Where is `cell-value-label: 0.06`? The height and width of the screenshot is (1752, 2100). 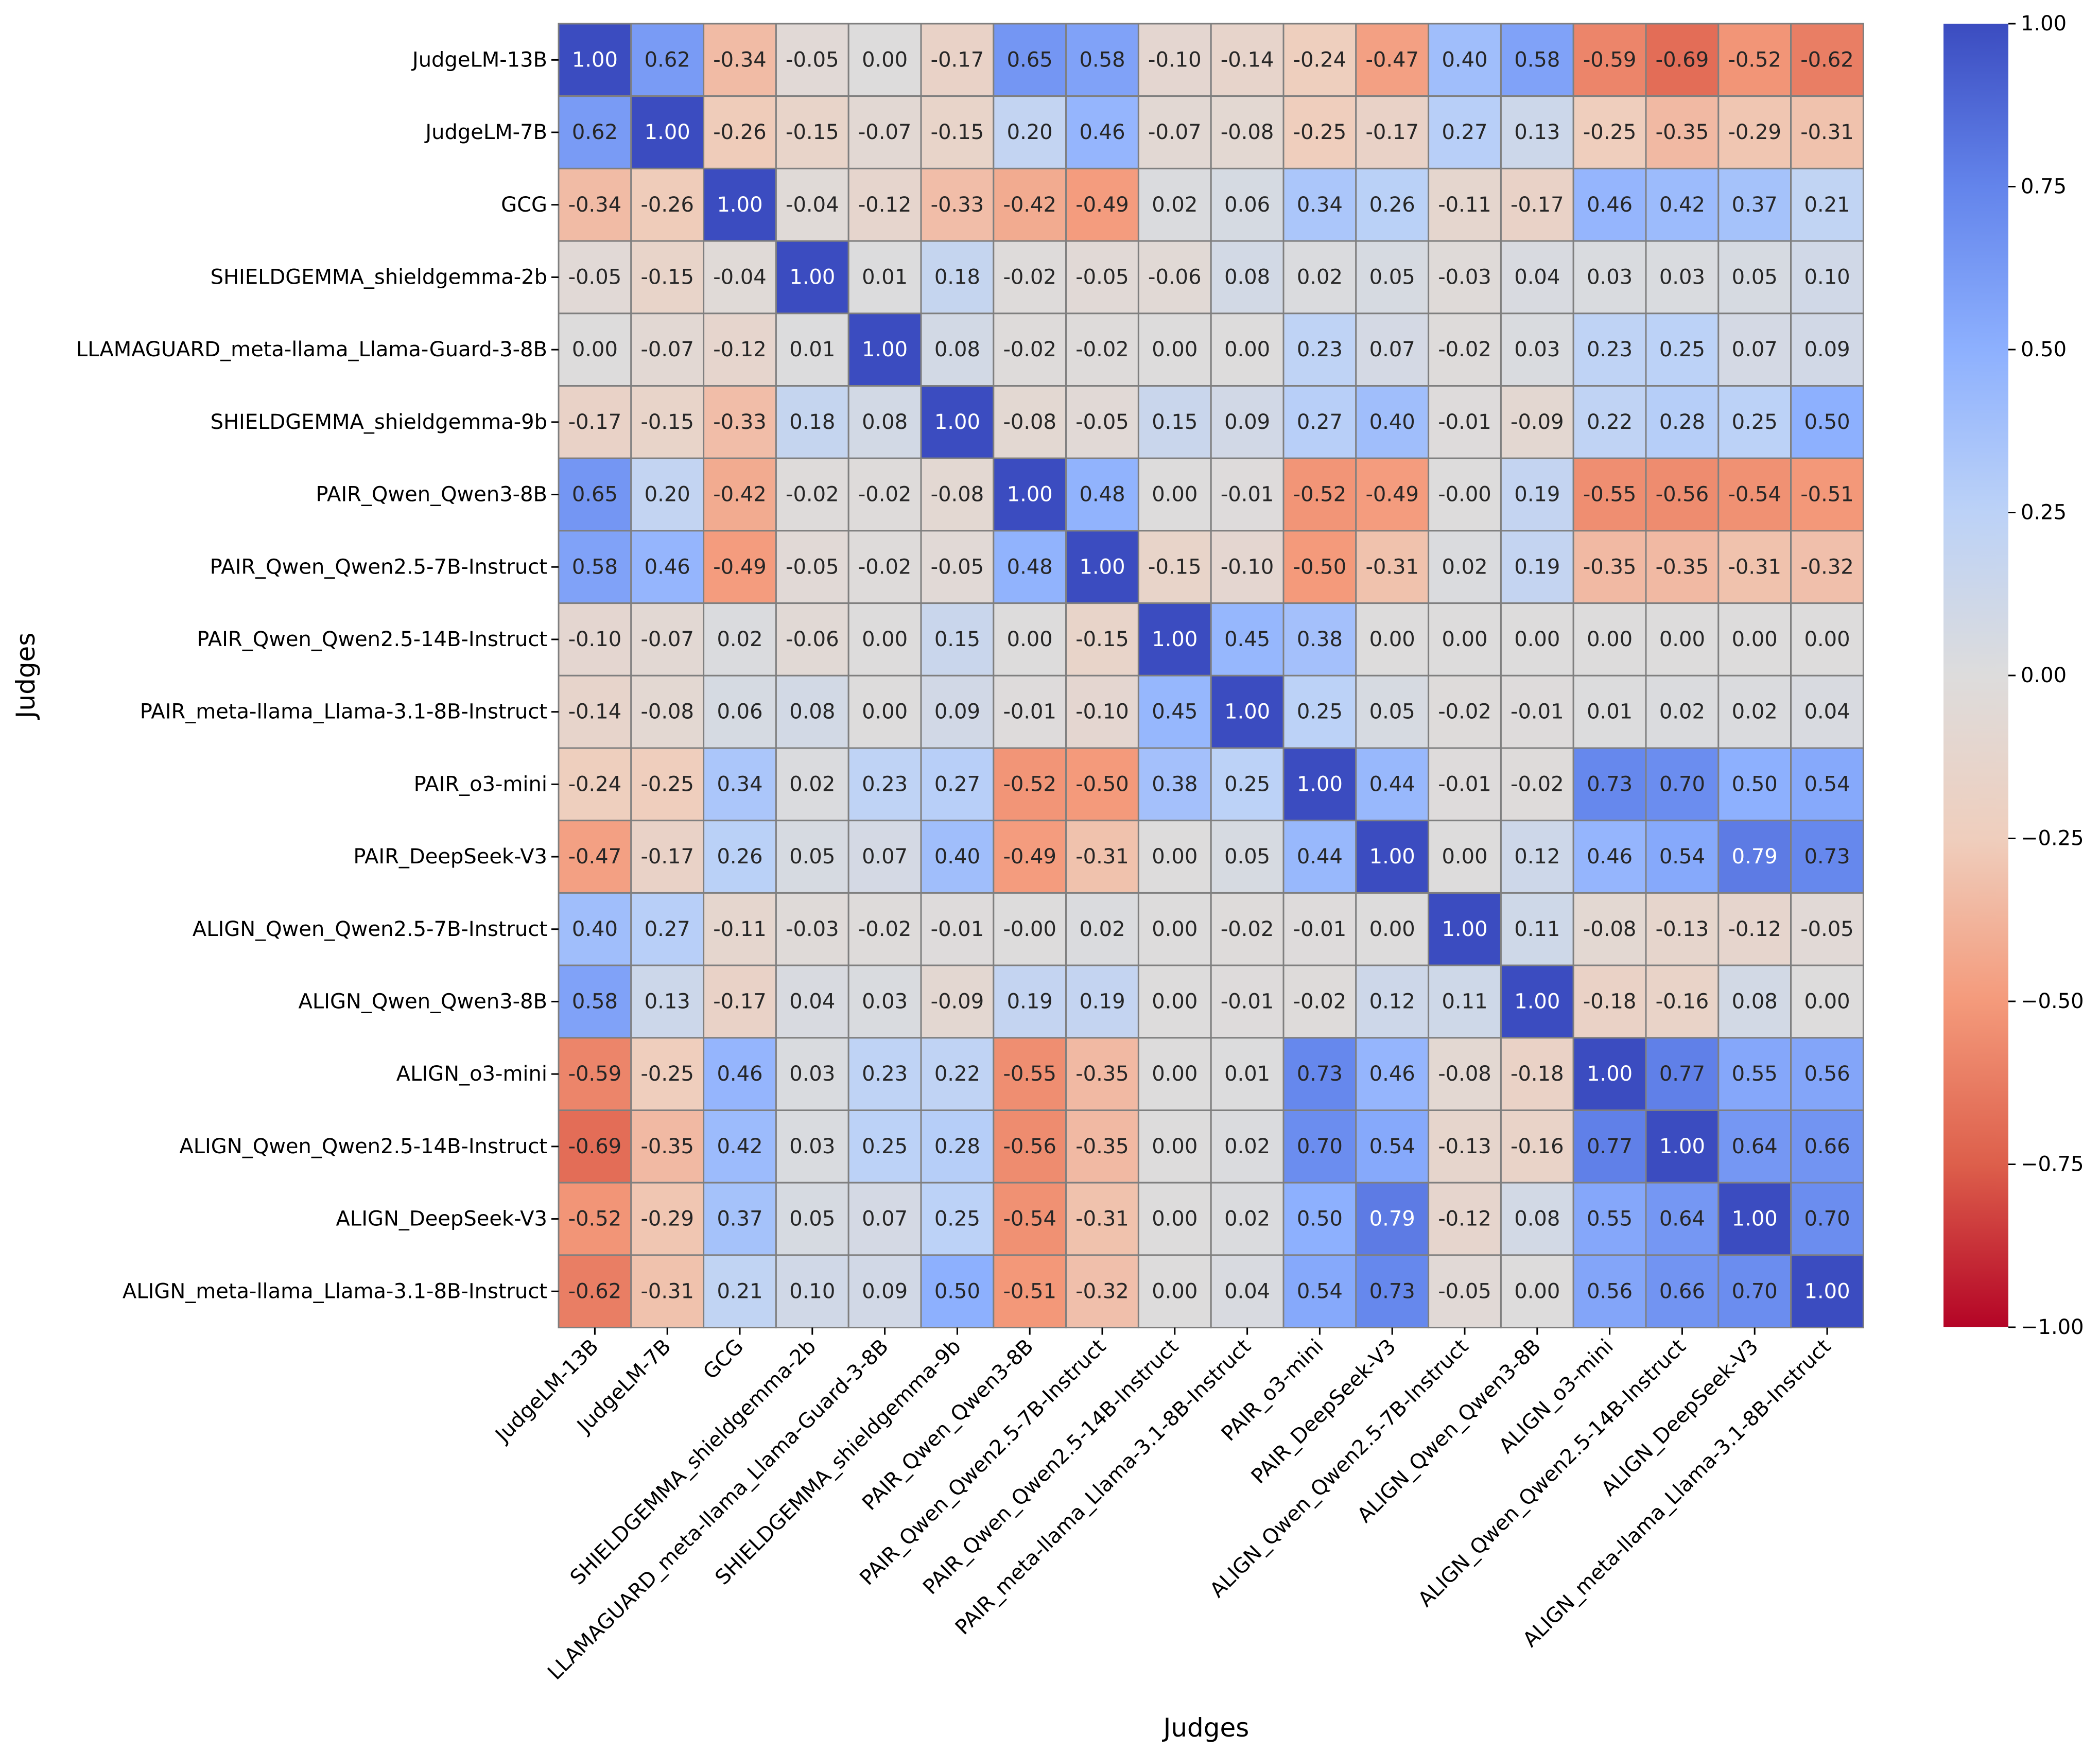
cell-value-label: 0.06 is located at coordinates (739, 712).